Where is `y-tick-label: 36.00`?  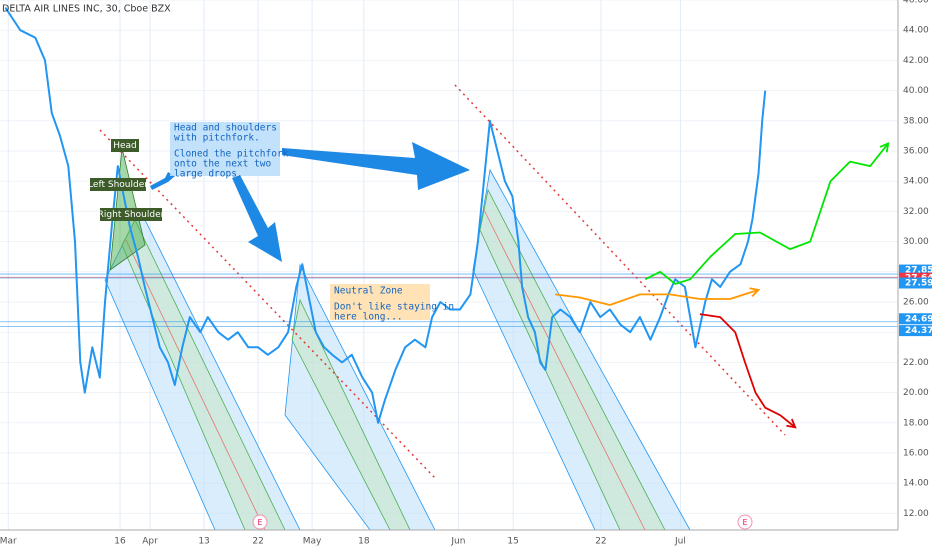
y-tick-label: 36.00 is located at coordinates (916, 151).